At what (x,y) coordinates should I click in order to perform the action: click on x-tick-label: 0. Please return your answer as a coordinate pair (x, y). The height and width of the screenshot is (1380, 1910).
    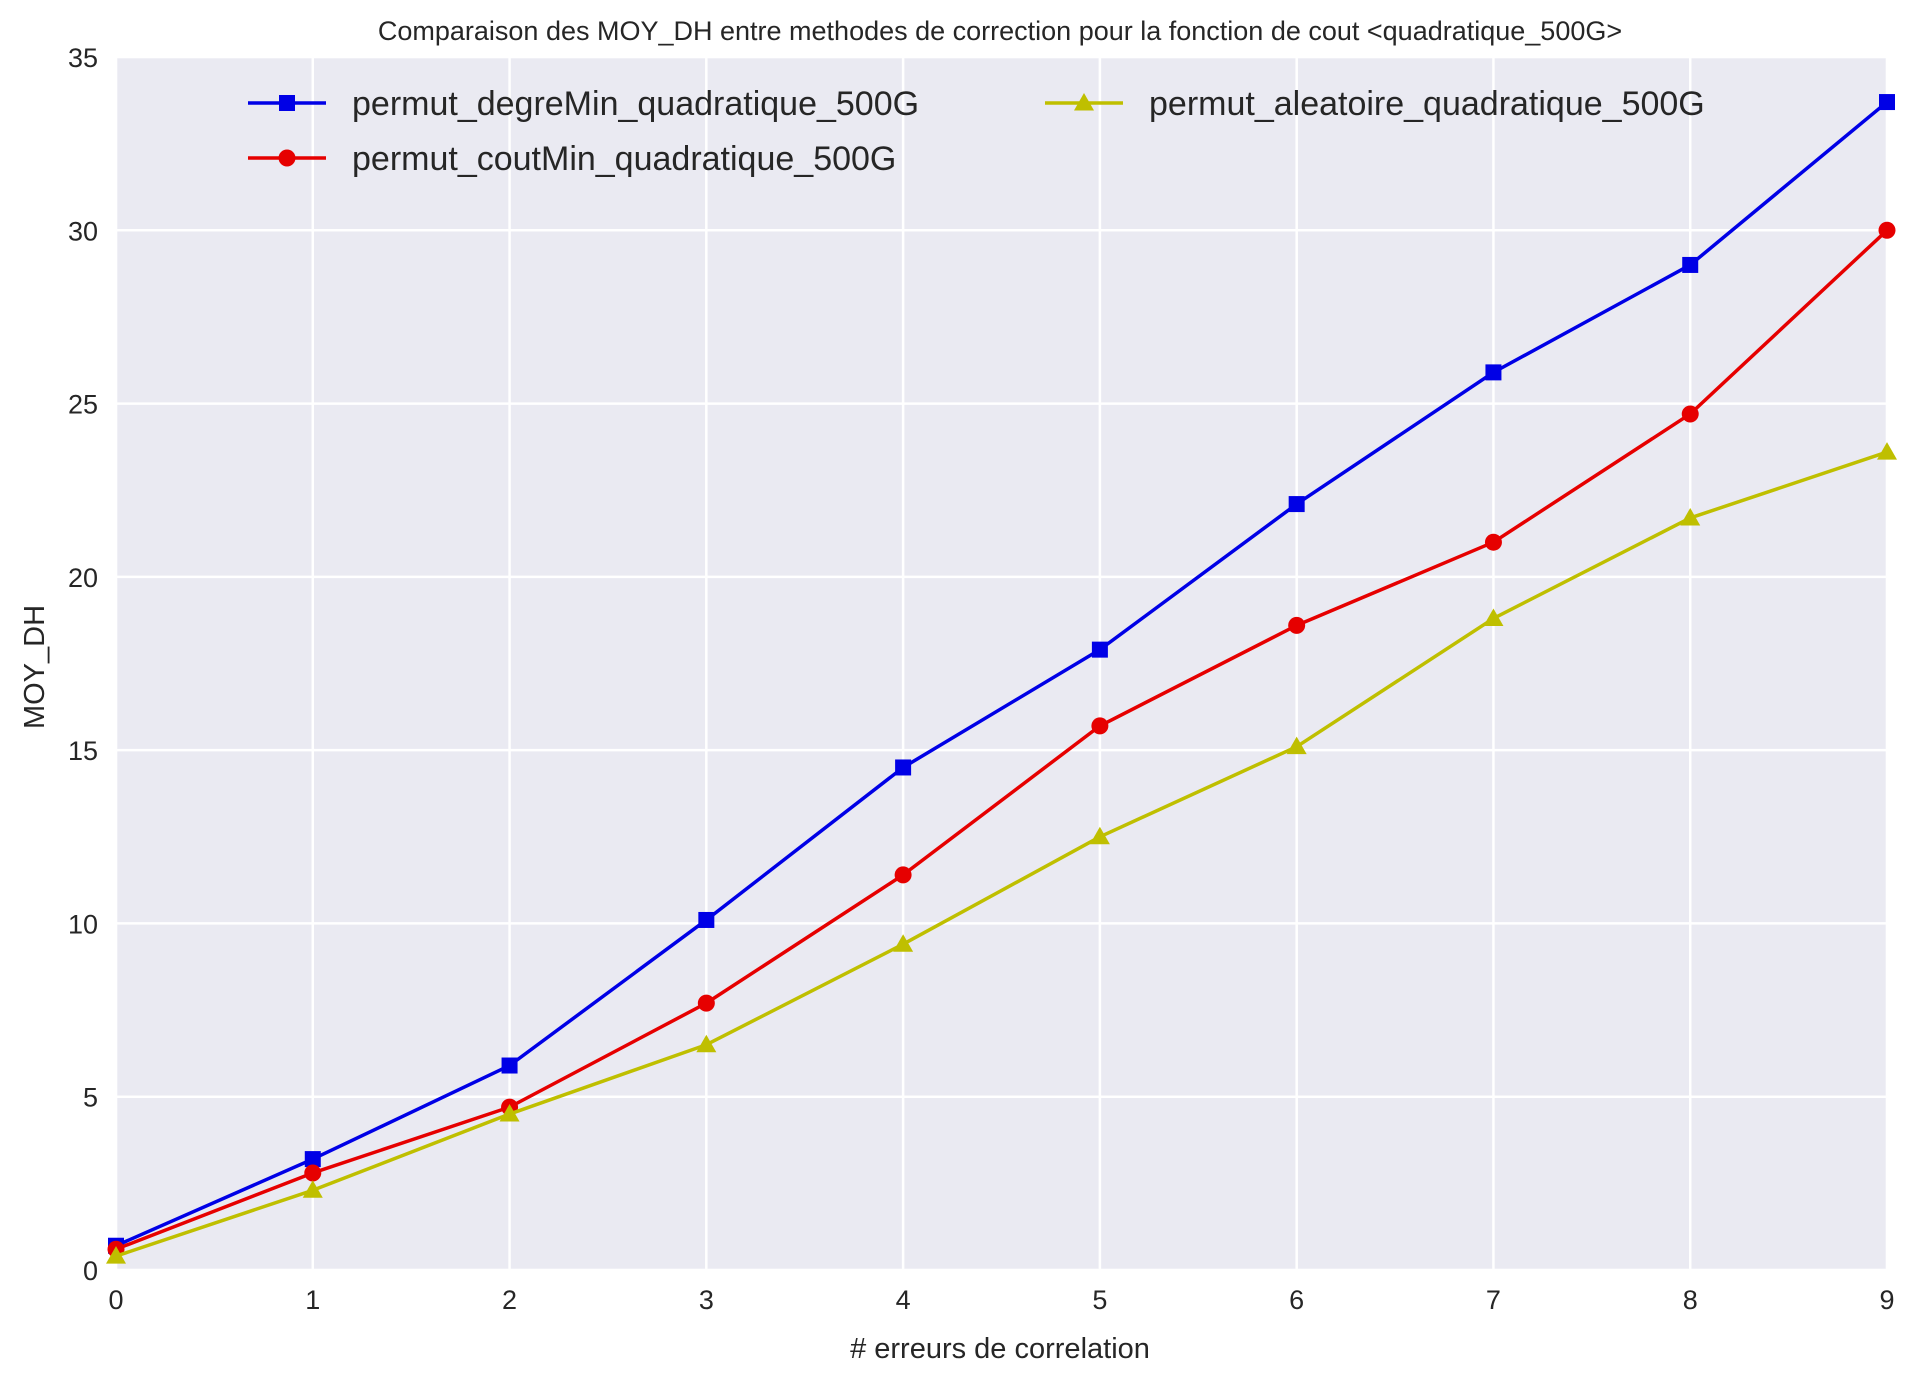
    Looking at the image, I should click on (115, 1300).